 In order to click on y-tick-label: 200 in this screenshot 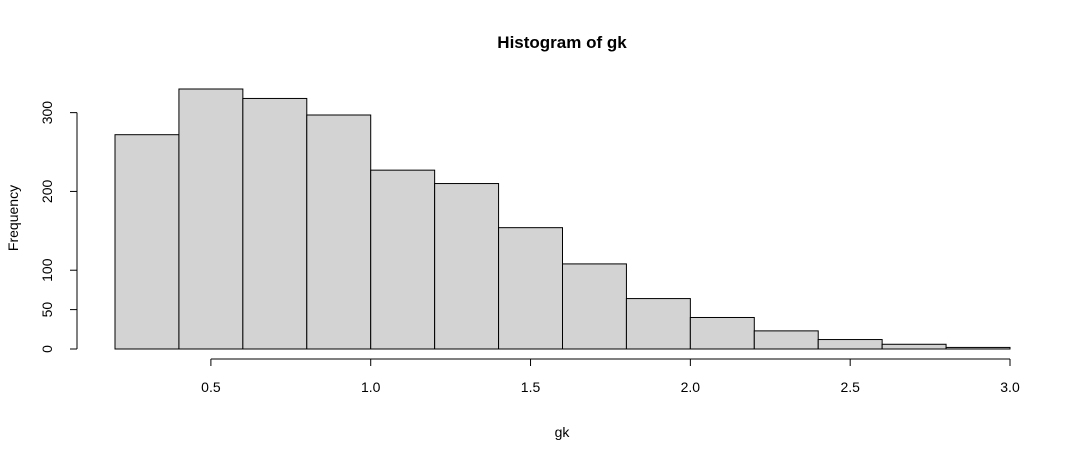, I will do `click(47, 192)`.